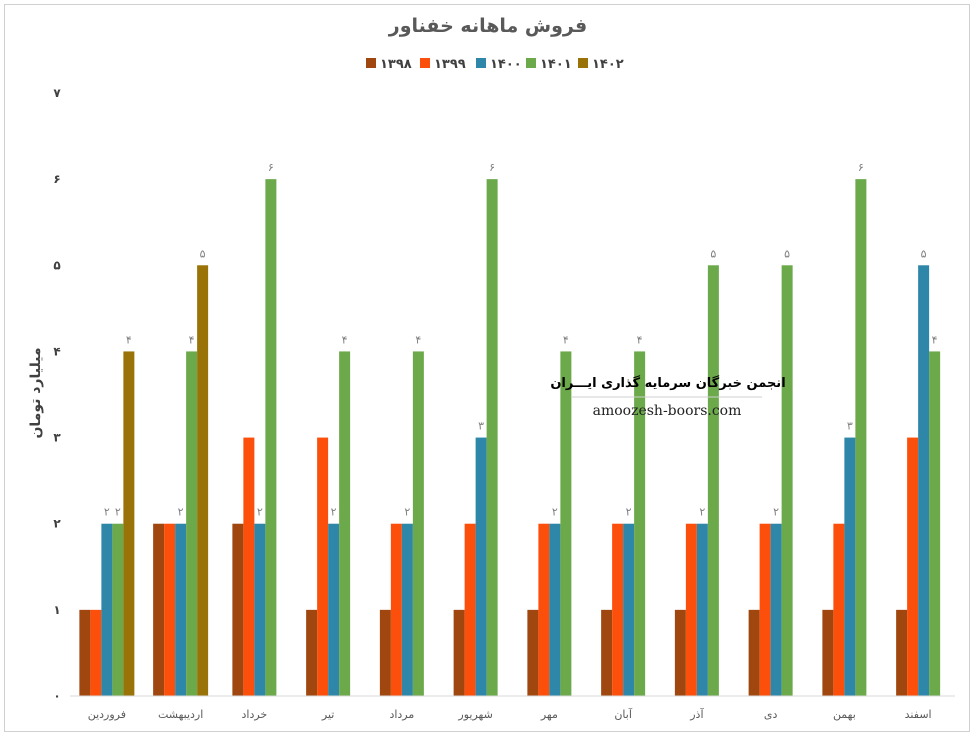  What do you see at coordinates (180, 714) in the screenshot?
I see `x-tick-label: اردیبهشت` at bounding box center [180, 714].